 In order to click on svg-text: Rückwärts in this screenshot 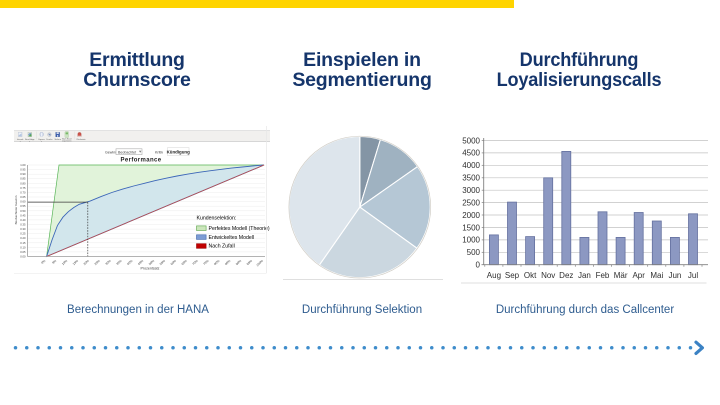, I will do `click(81, 139)`.